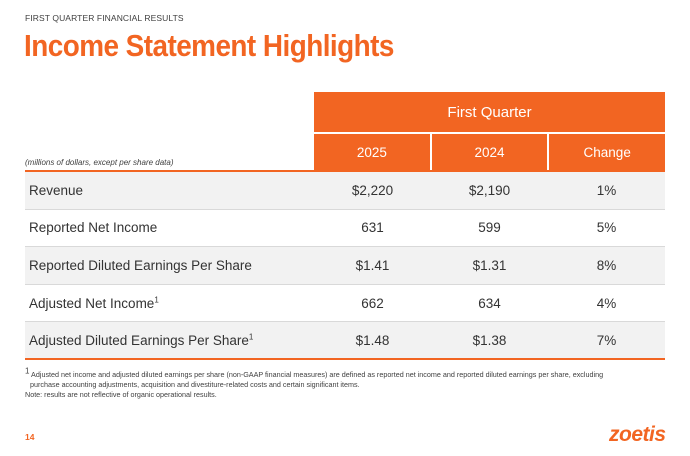 Image resolution: width=690 pixels, height=456 pixels. I want to click on eyebrow-label: FIRST QUARTER FINANCIAL RESULTS, so click(104, 18).